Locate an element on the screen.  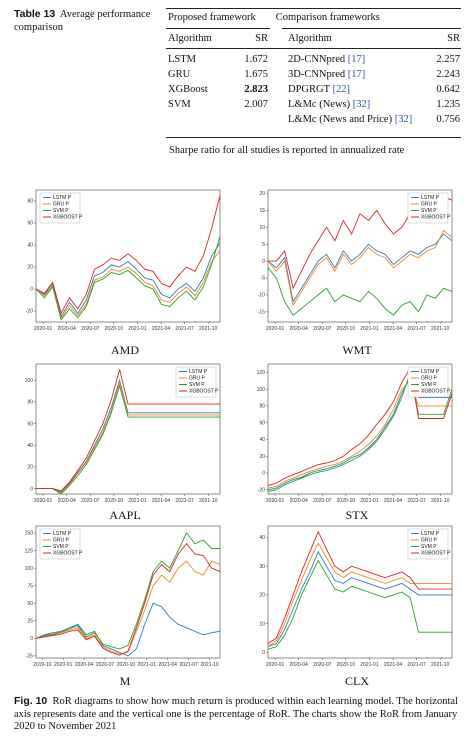
group-rule-left is located at coordinates (218, 28).